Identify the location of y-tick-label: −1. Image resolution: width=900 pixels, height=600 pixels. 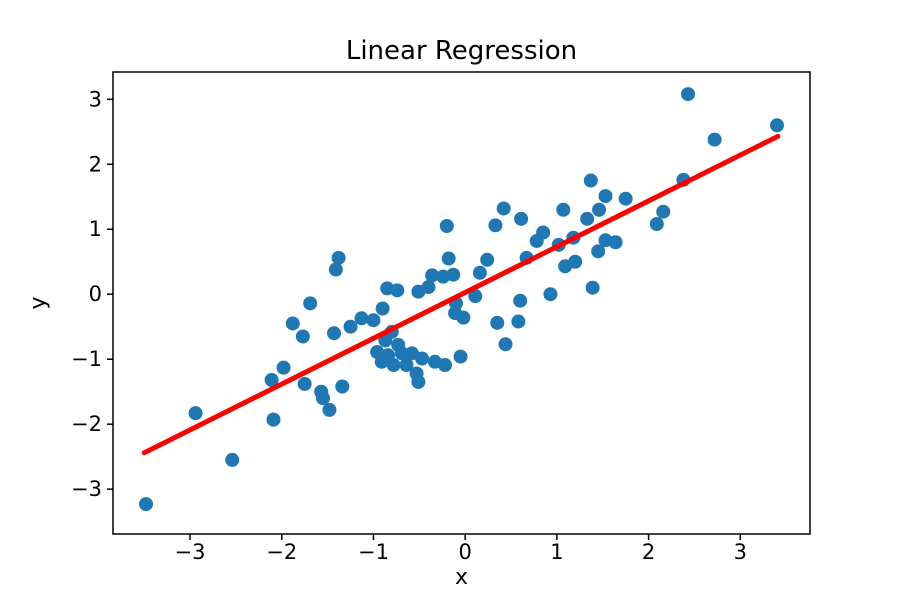
(86, 359).